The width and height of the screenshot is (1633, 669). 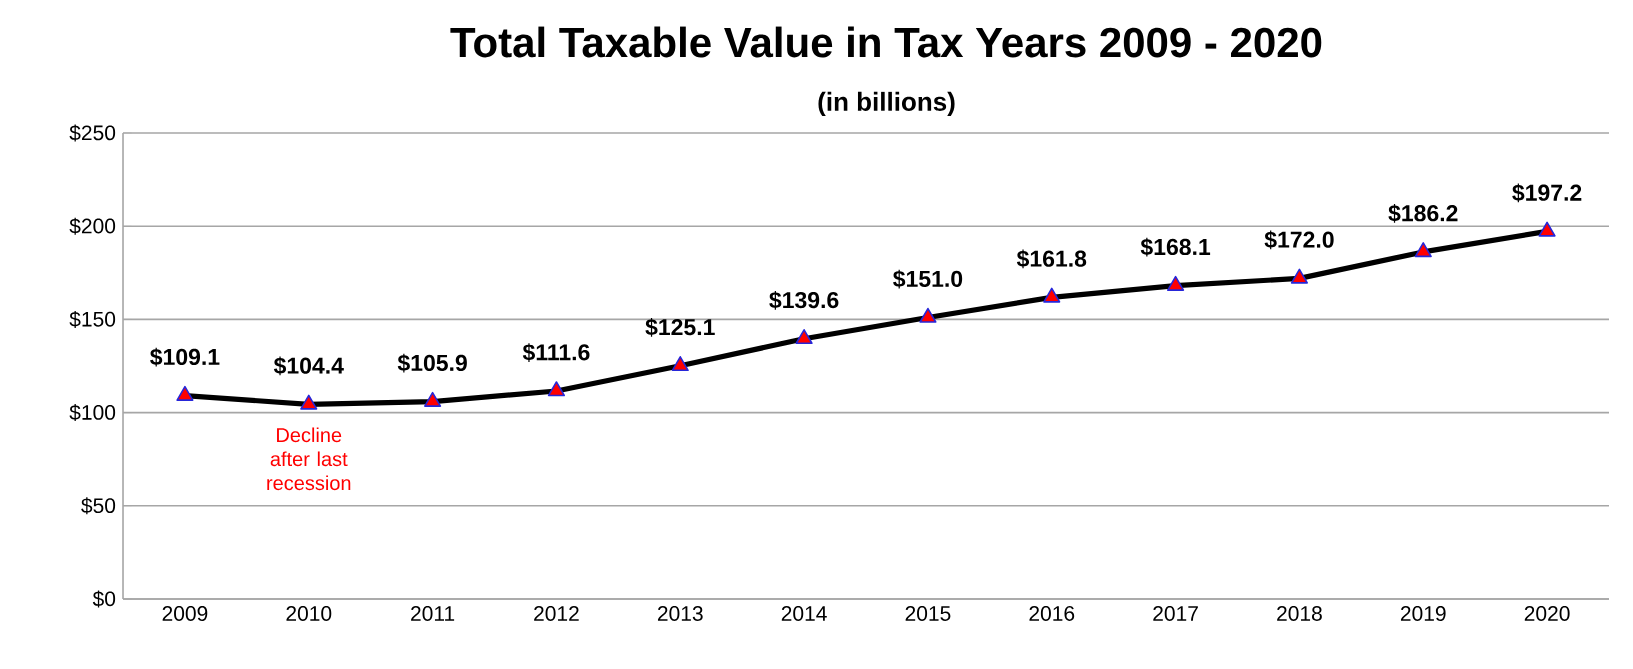 I want to click on x-tick-label: 2017, so click(x=1175, y=613).